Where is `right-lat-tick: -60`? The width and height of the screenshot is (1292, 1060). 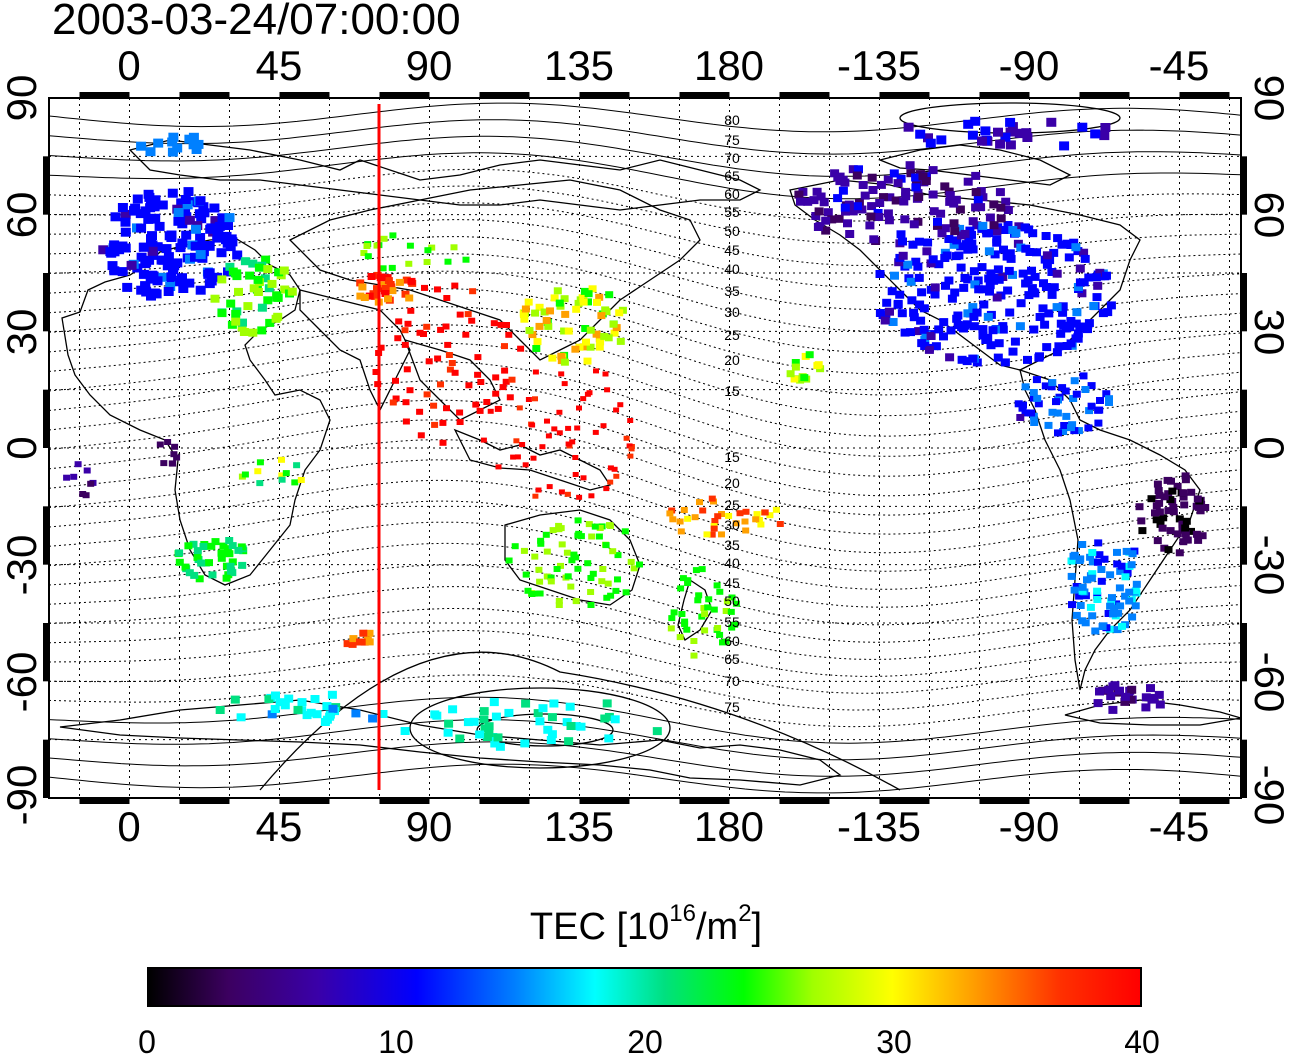 right-lat-tick: -60 is located at coordinates (1269, 682).